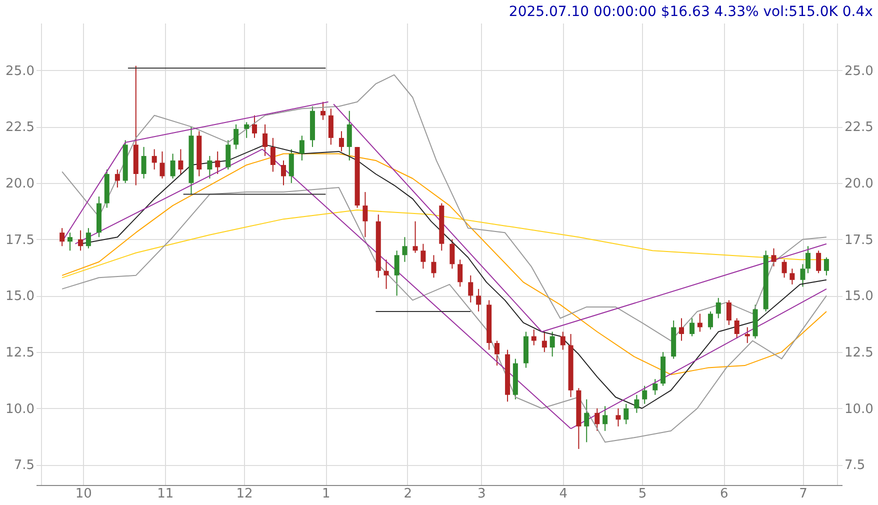  I want to click on x-tick-label: 1, so click(326, 494).